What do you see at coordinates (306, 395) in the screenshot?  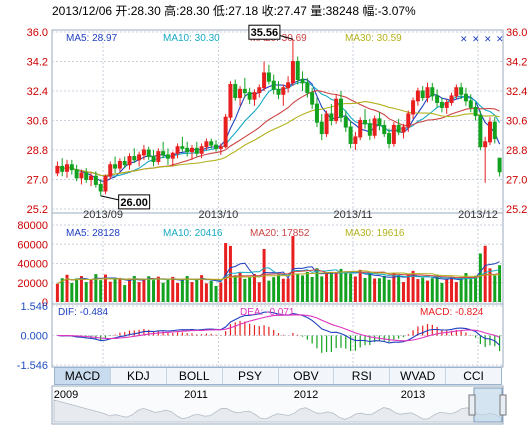 I see `navigator-year-label: 2012` at bounding box center [306, 395].